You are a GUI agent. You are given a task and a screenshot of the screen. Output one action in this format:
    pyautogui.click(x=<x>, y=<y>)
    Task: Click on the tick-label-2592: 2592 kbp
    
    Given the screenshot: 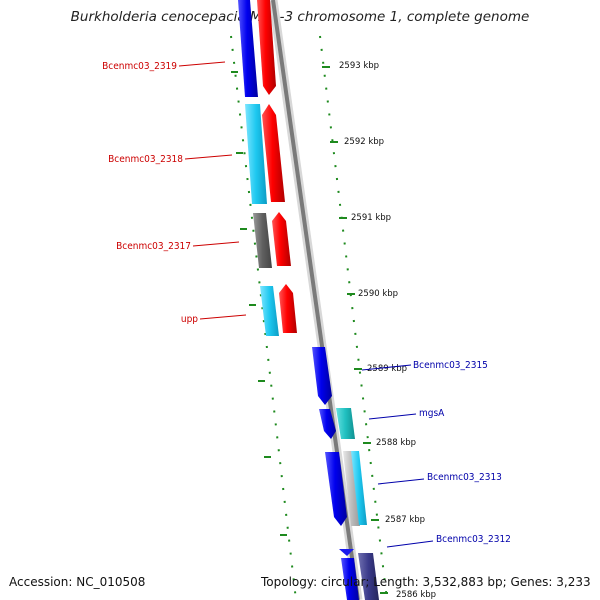 What is the action you would take?
    pyautogui.click(x=364, y=142)
    